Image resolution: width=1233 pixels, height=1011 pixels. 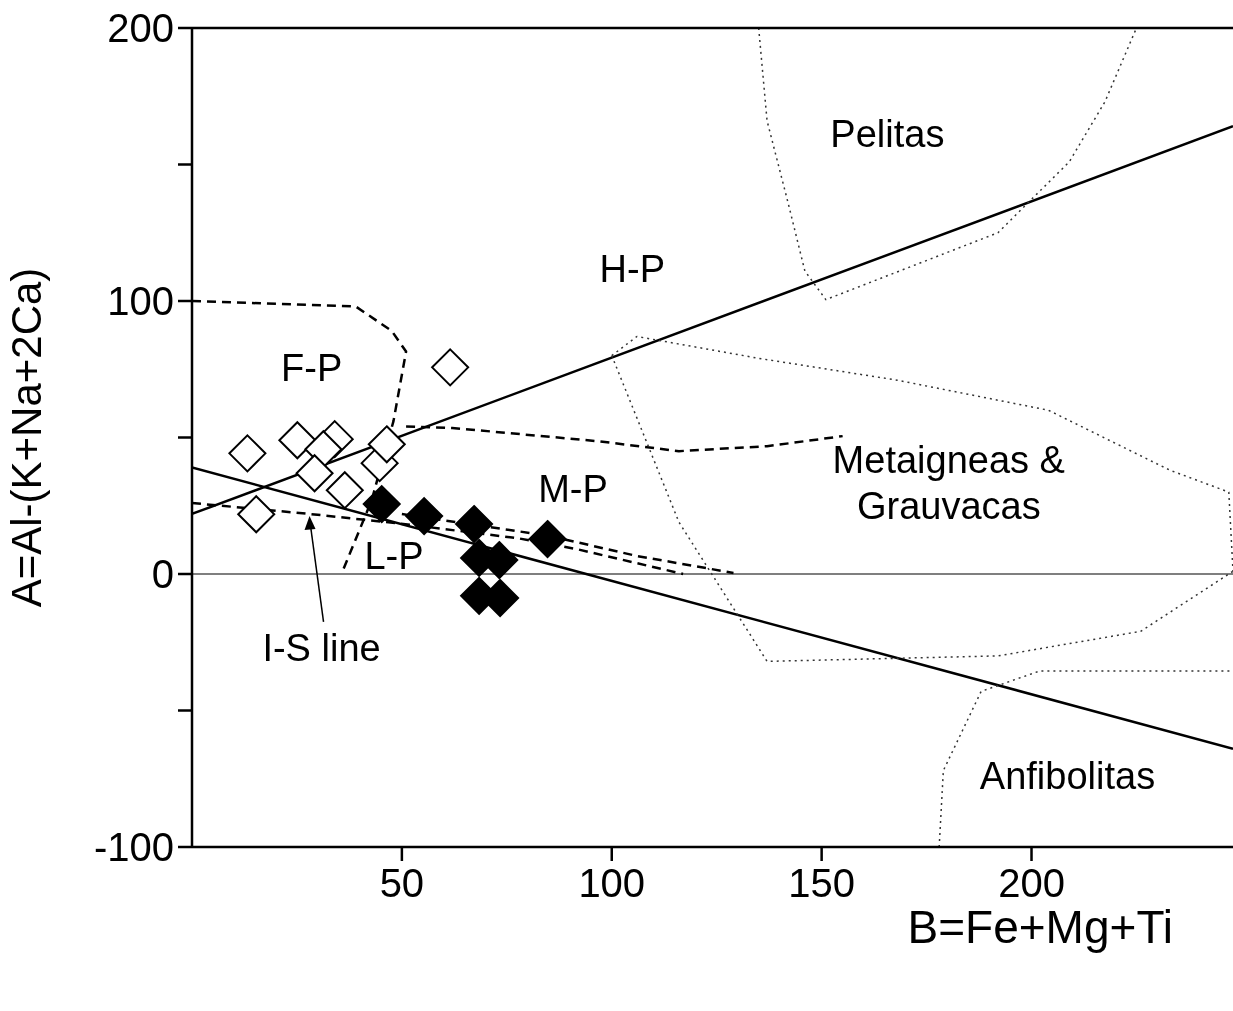 I want to click on annotation: L-P, so click(x=394, y=555).